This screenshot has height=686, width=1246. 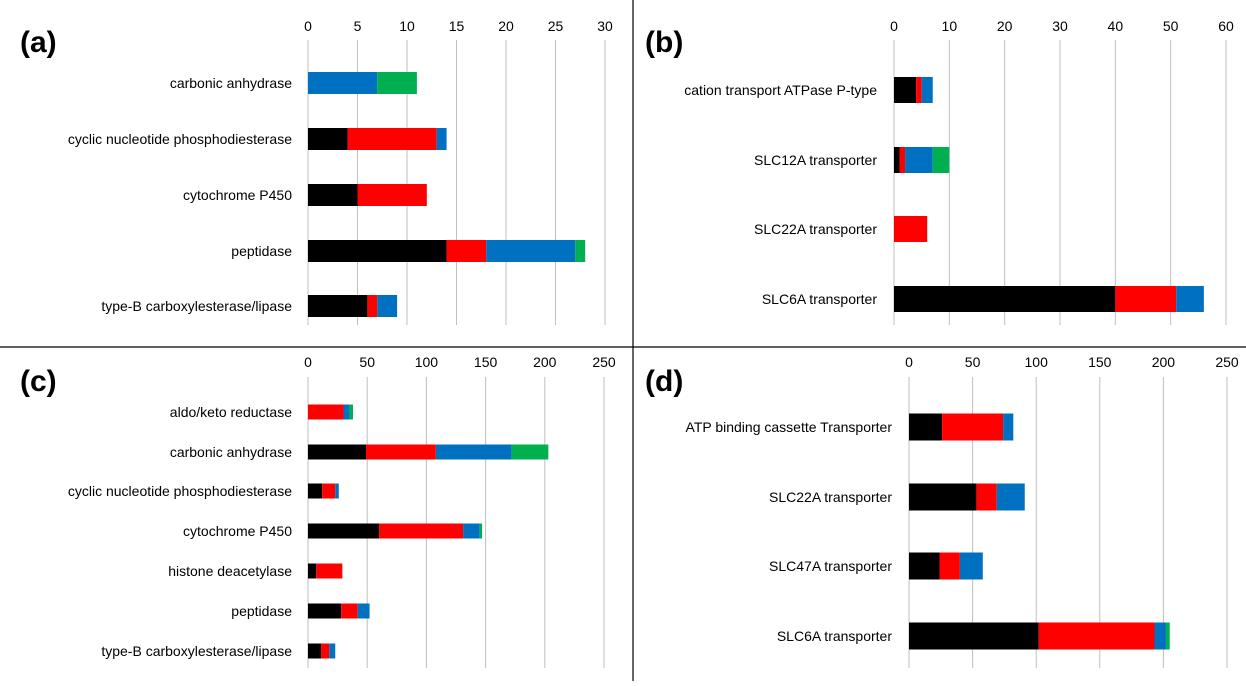 I want to click on panel-label: (a), so click(x=38, y=42).